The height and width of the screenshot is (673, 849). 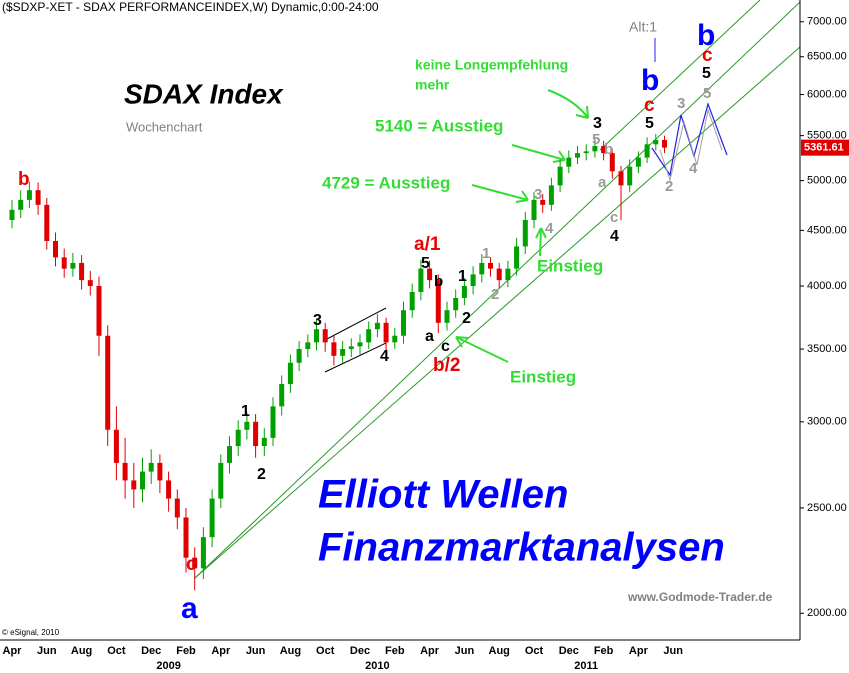 I want to click on x-tick-label: Aug, so click(x=499, y=651).